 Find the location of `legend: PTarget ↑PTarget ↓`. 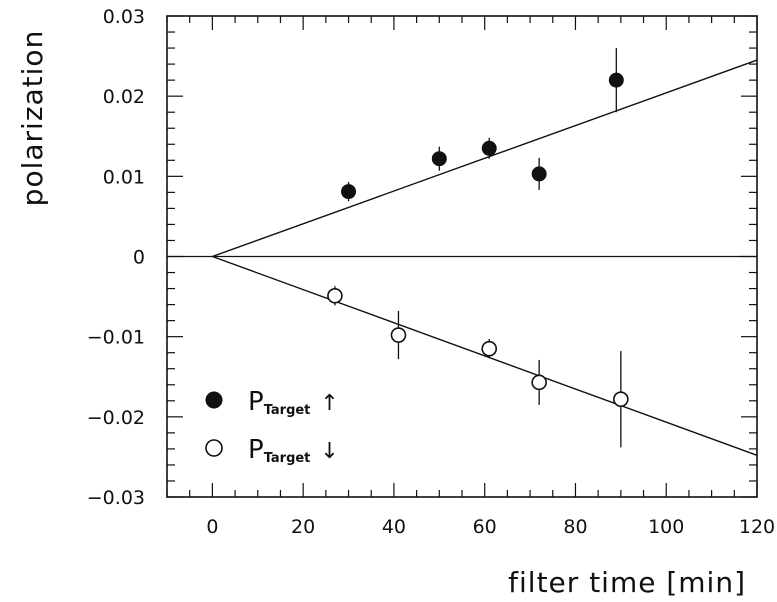

legend: PTarget ↑PTarget ↓ is located at coordinates (272, 426).